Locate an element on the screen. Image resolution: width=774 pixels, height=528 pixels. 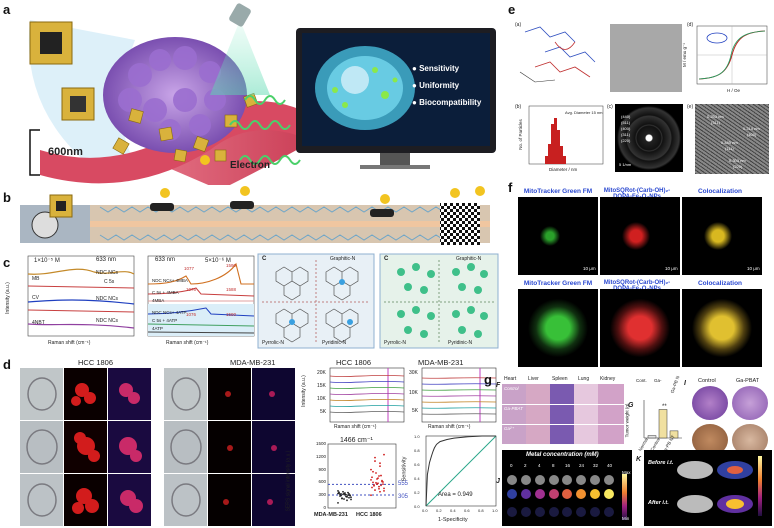
scatter-xlabel-left: MDA-MB-231 is located at coordinates (331, 515).